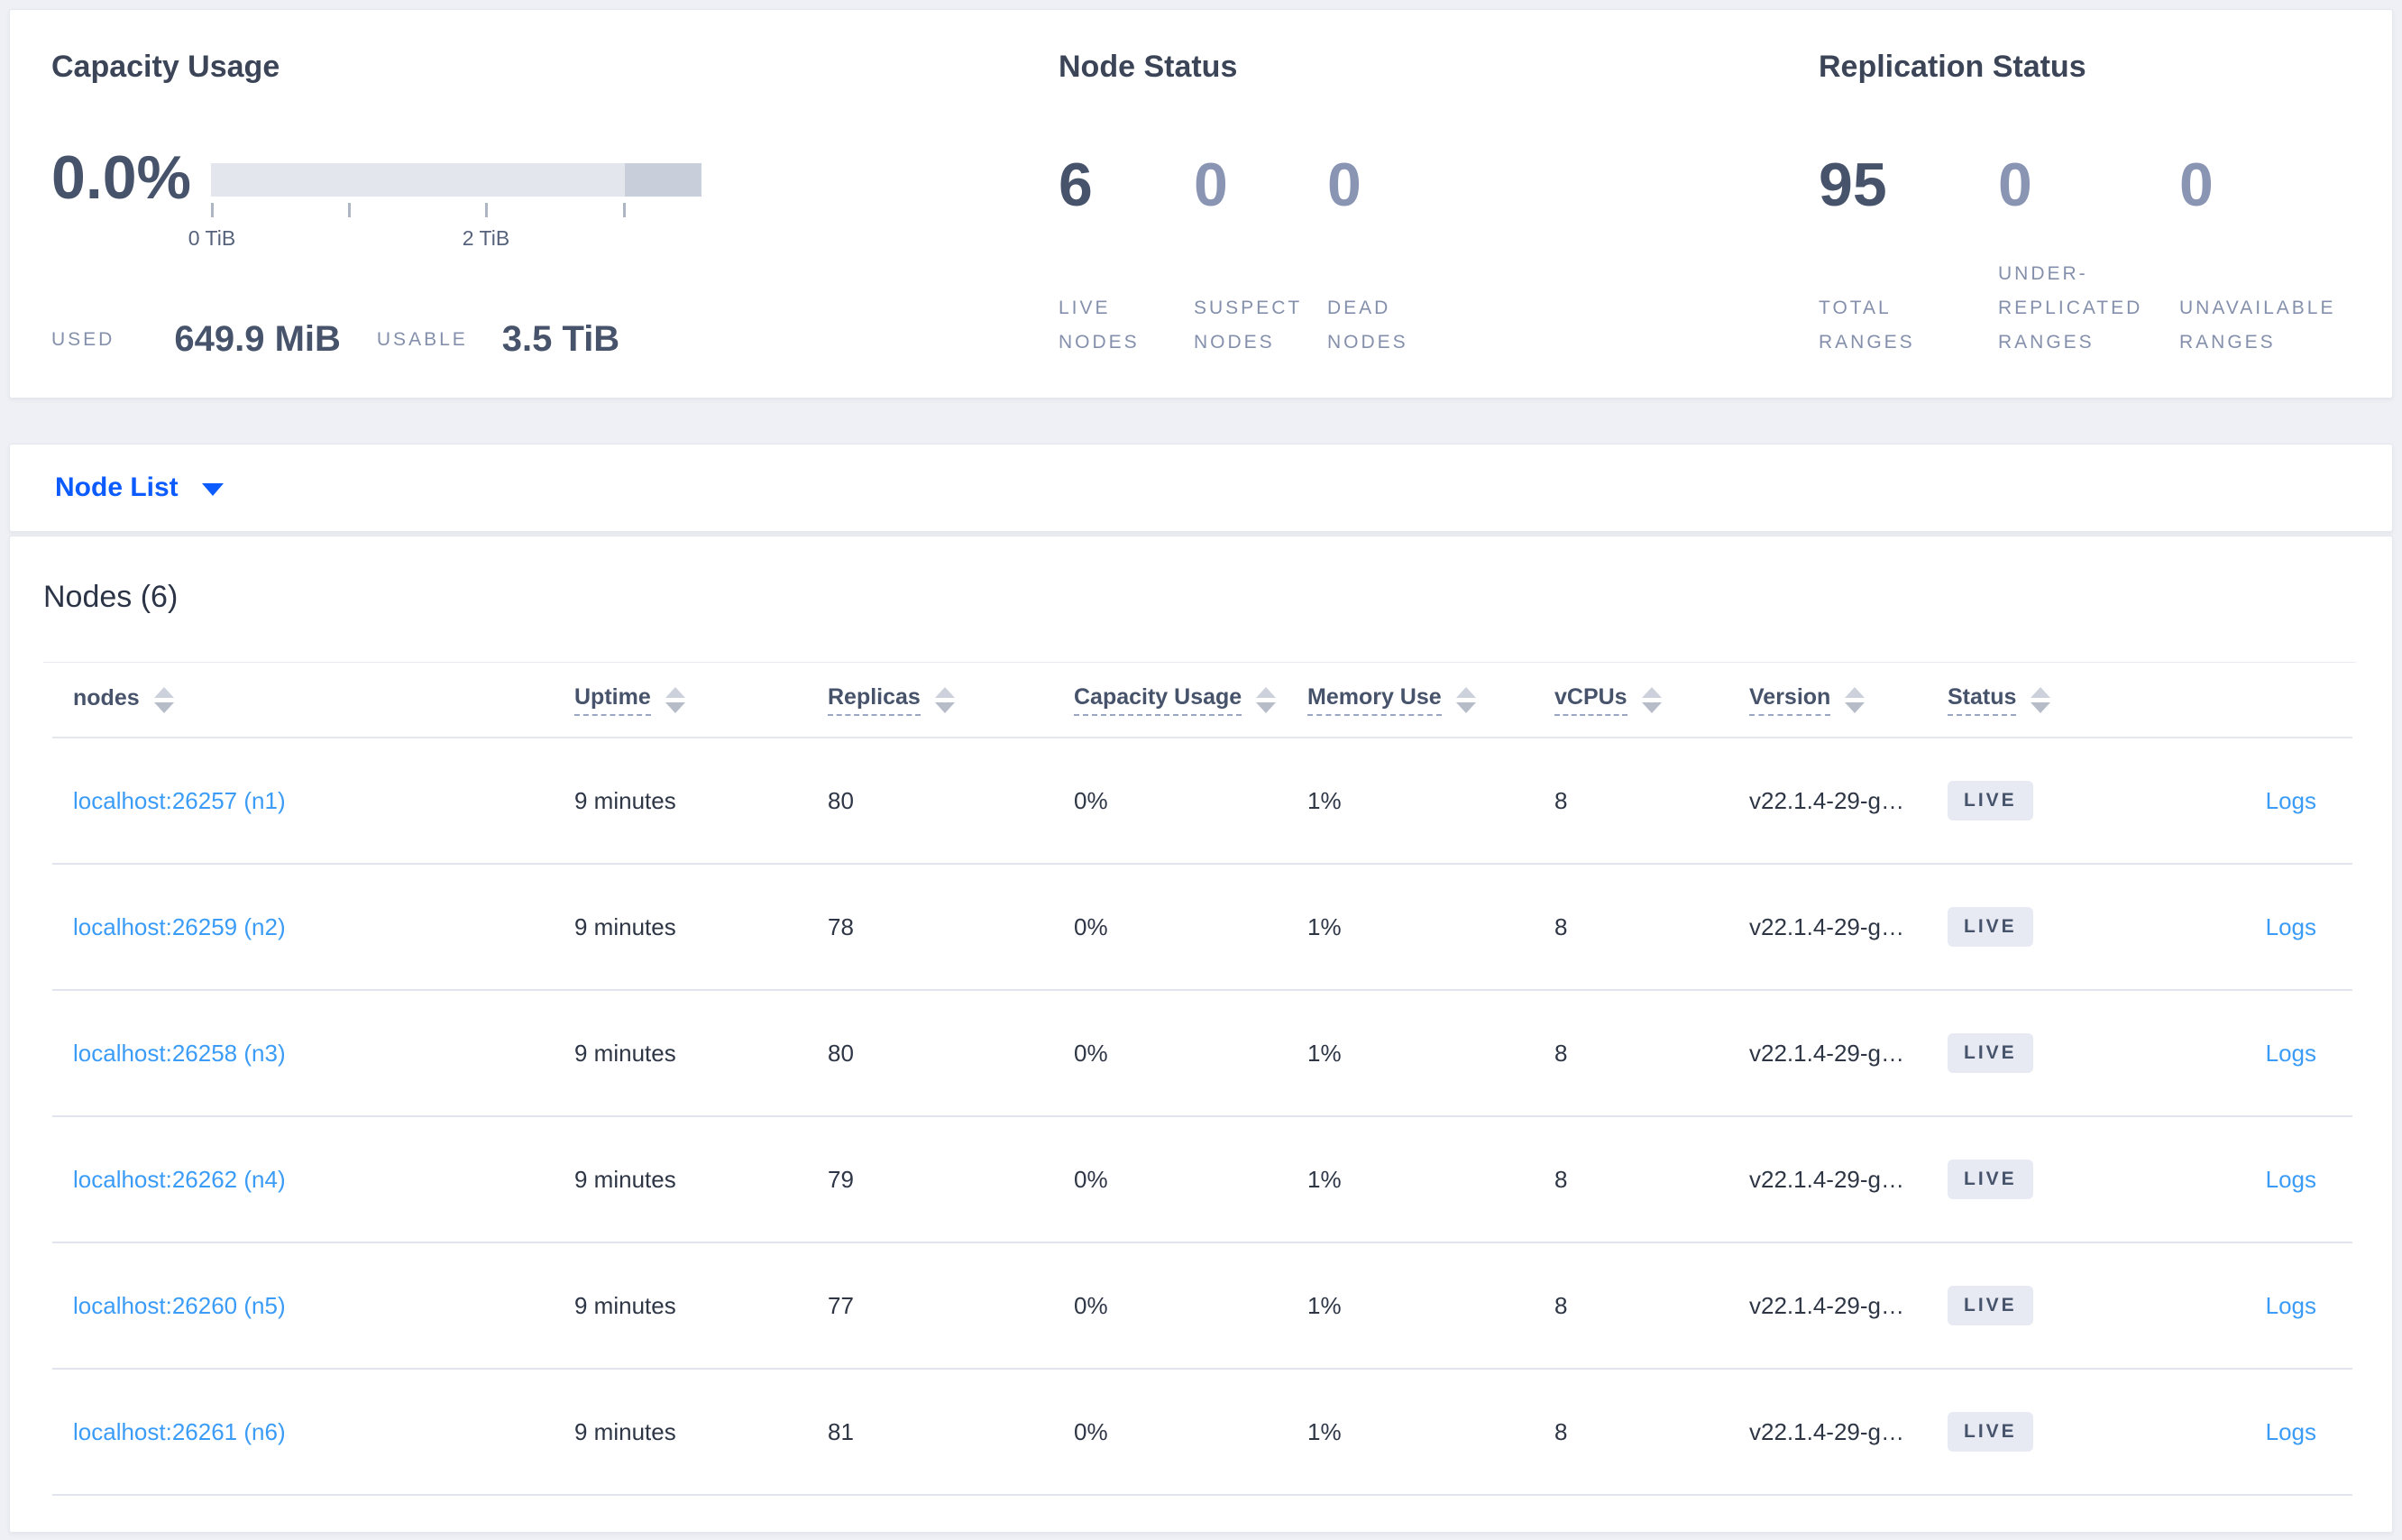  Describe the element at coordinates (1886, 257) in the screenshot. I see `total-ranges-metric: 95 TOTAL RANGES` at that location.